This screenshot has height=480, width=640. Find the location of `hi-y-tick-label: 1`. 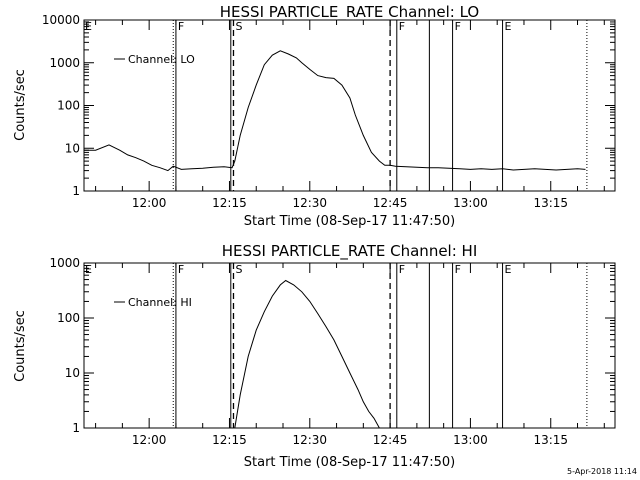

hi-y-tick-label: 1 is located at coordinates (76, 428).